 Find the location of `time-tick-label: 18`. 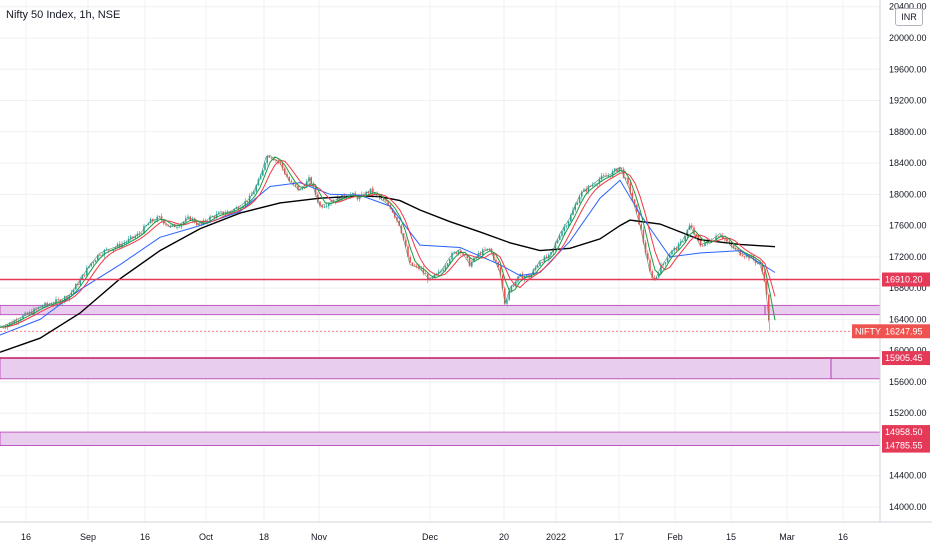

time-tick-label: 18 is located at coordinates (264, 537).